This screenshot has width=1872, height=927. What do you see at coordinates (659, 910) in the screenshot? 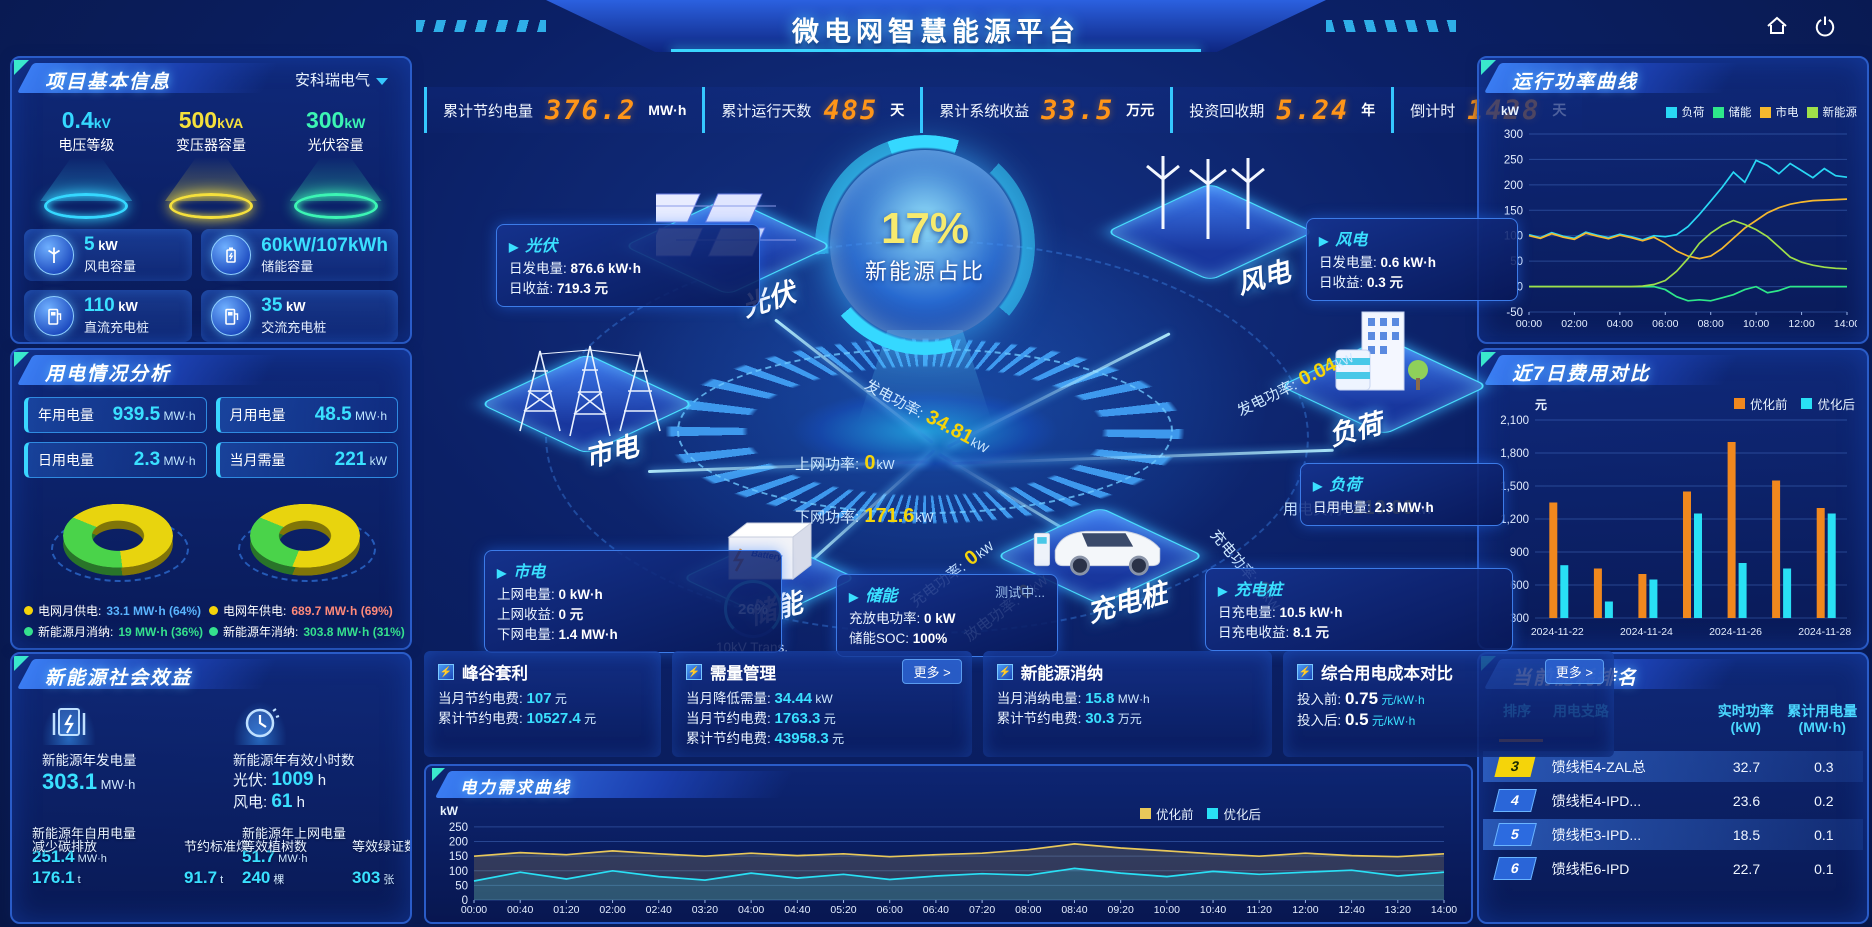
I see `svg-text: 02:40` at bounding box center [659, 910].